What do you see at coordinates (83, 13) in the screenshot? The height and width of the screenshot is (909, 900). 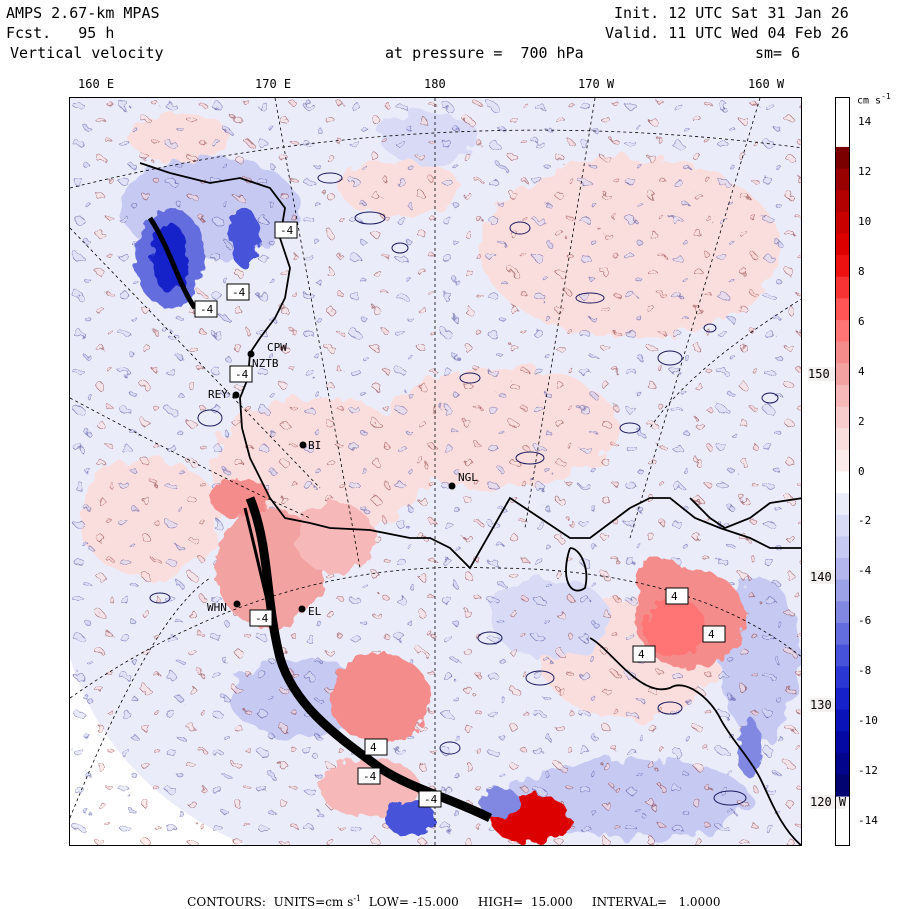 I see `model-title: AMPS 2.67-km MPAS` at bounding box center [83, 13].